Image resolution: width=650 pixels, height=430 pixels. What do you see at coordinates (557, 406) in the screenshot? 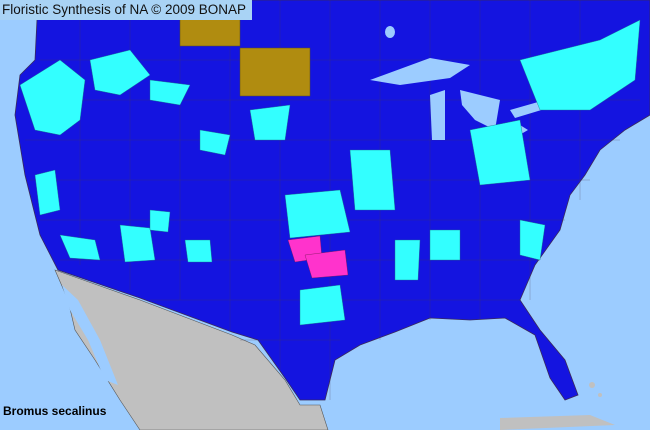
I see `islands` at bounding box center [557, 406].